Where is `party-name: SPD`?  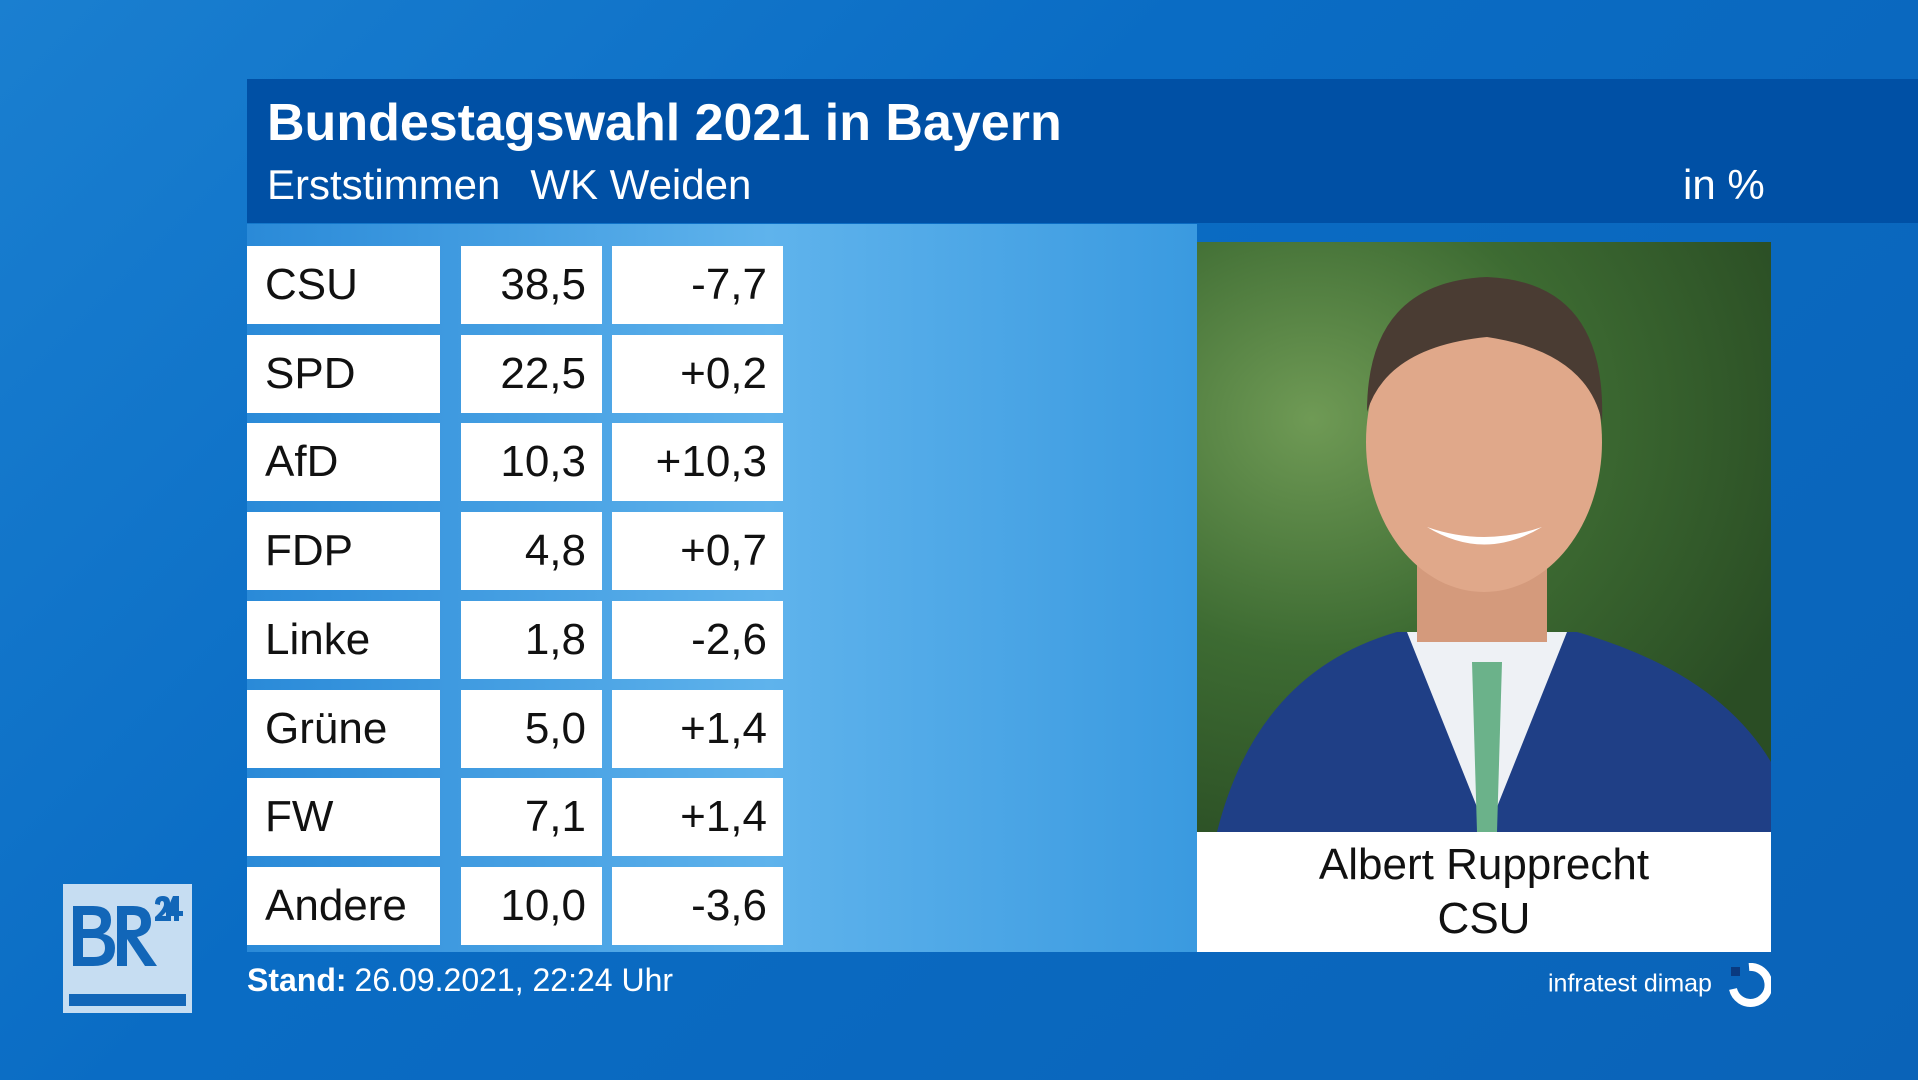 party-name: SPD is located at coordinates (343, 373).